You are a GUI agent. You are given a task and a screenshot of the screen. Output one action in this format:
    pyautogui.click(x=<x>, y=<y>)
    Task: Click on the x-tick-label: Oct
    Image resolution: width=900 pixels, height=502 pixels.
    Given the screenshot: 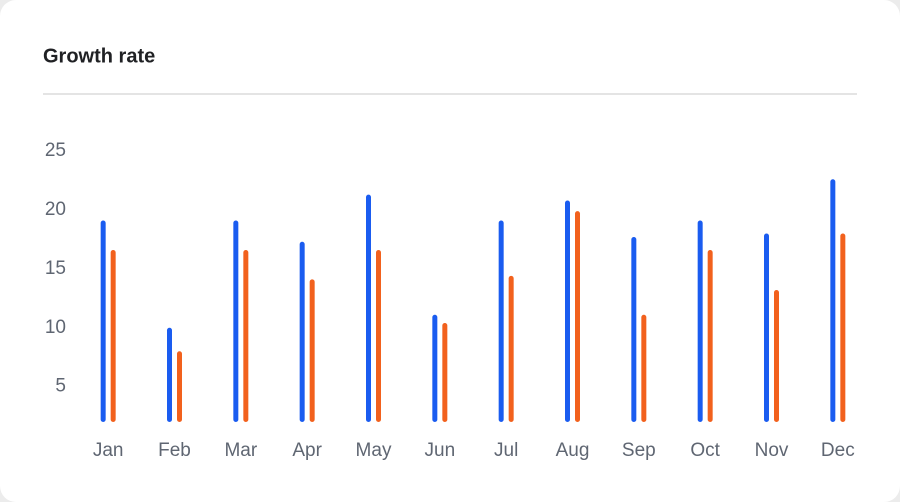 What is the action you would take?
    pyautogui.click(x=705, y=450)
    